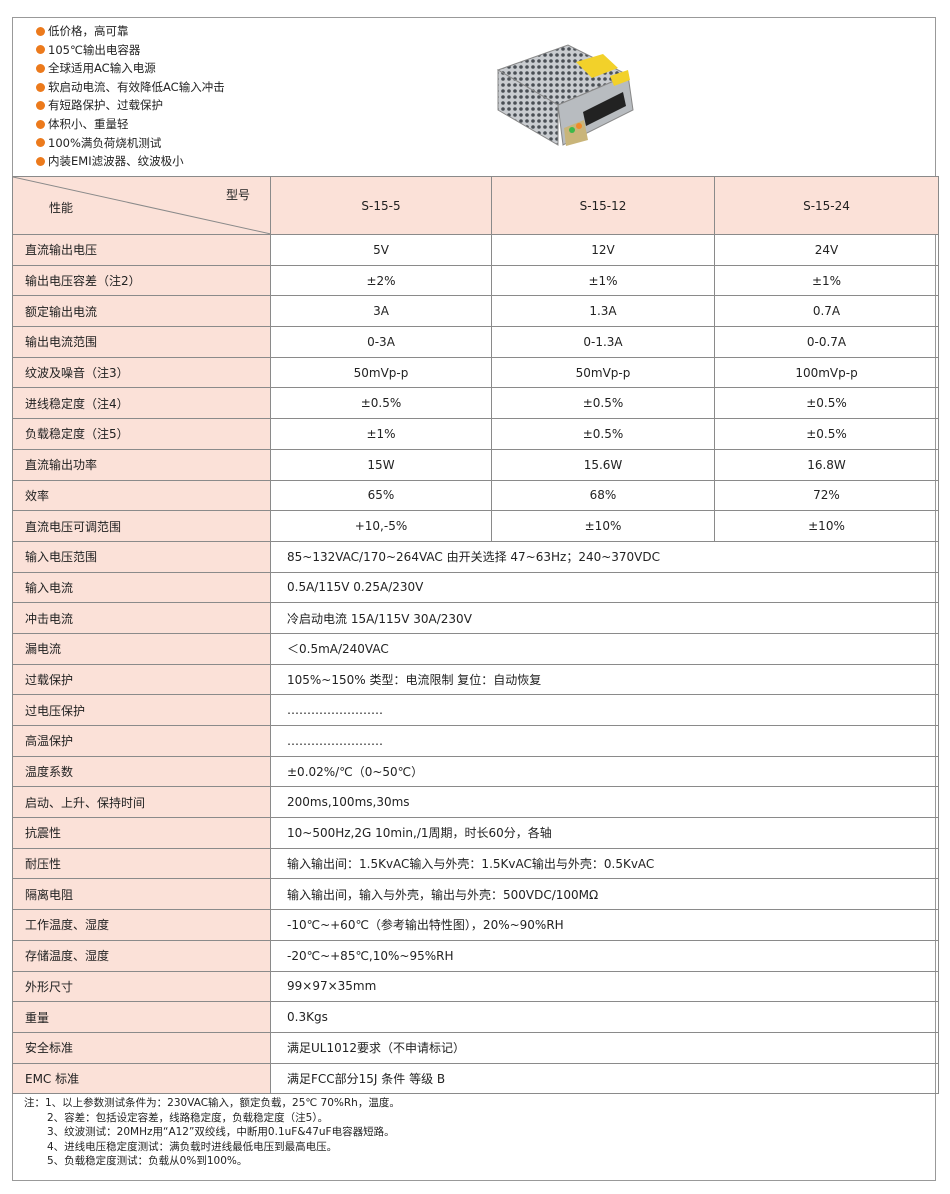 The height and width of the screenshot is (1194, 950). I want to click on spec-row: 输出电压容差（注2） ±2% ±1% ±1%, so click(475, 280).